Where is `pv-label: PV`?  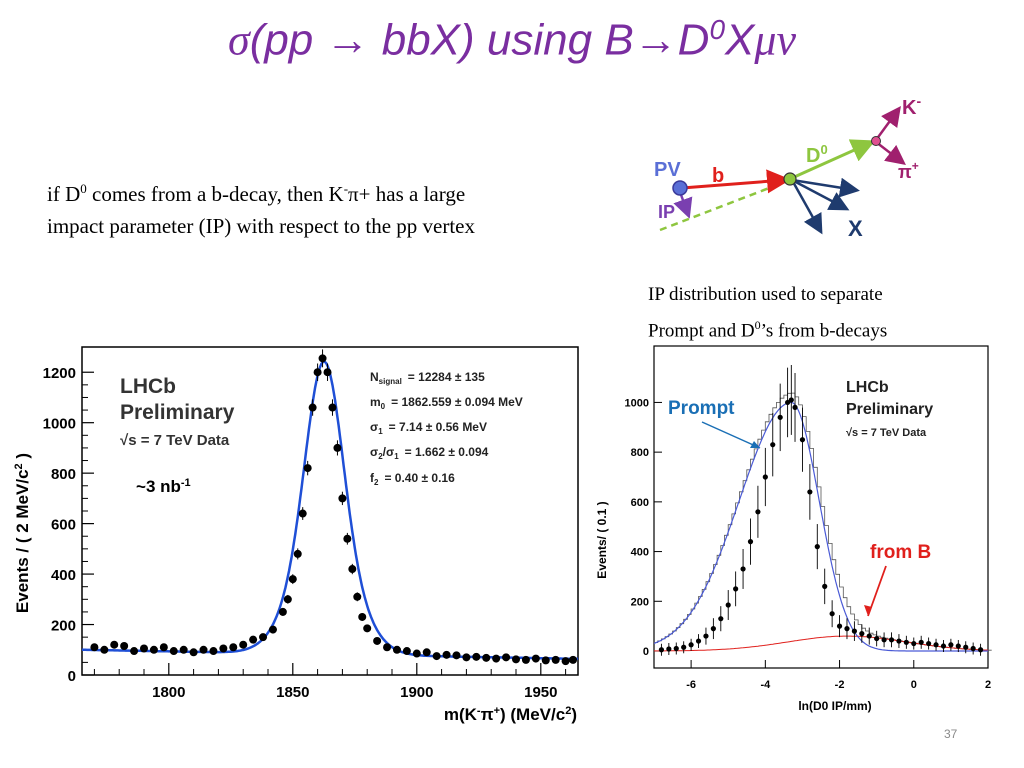 pv-label: PV is located at coordinates (667, 170).